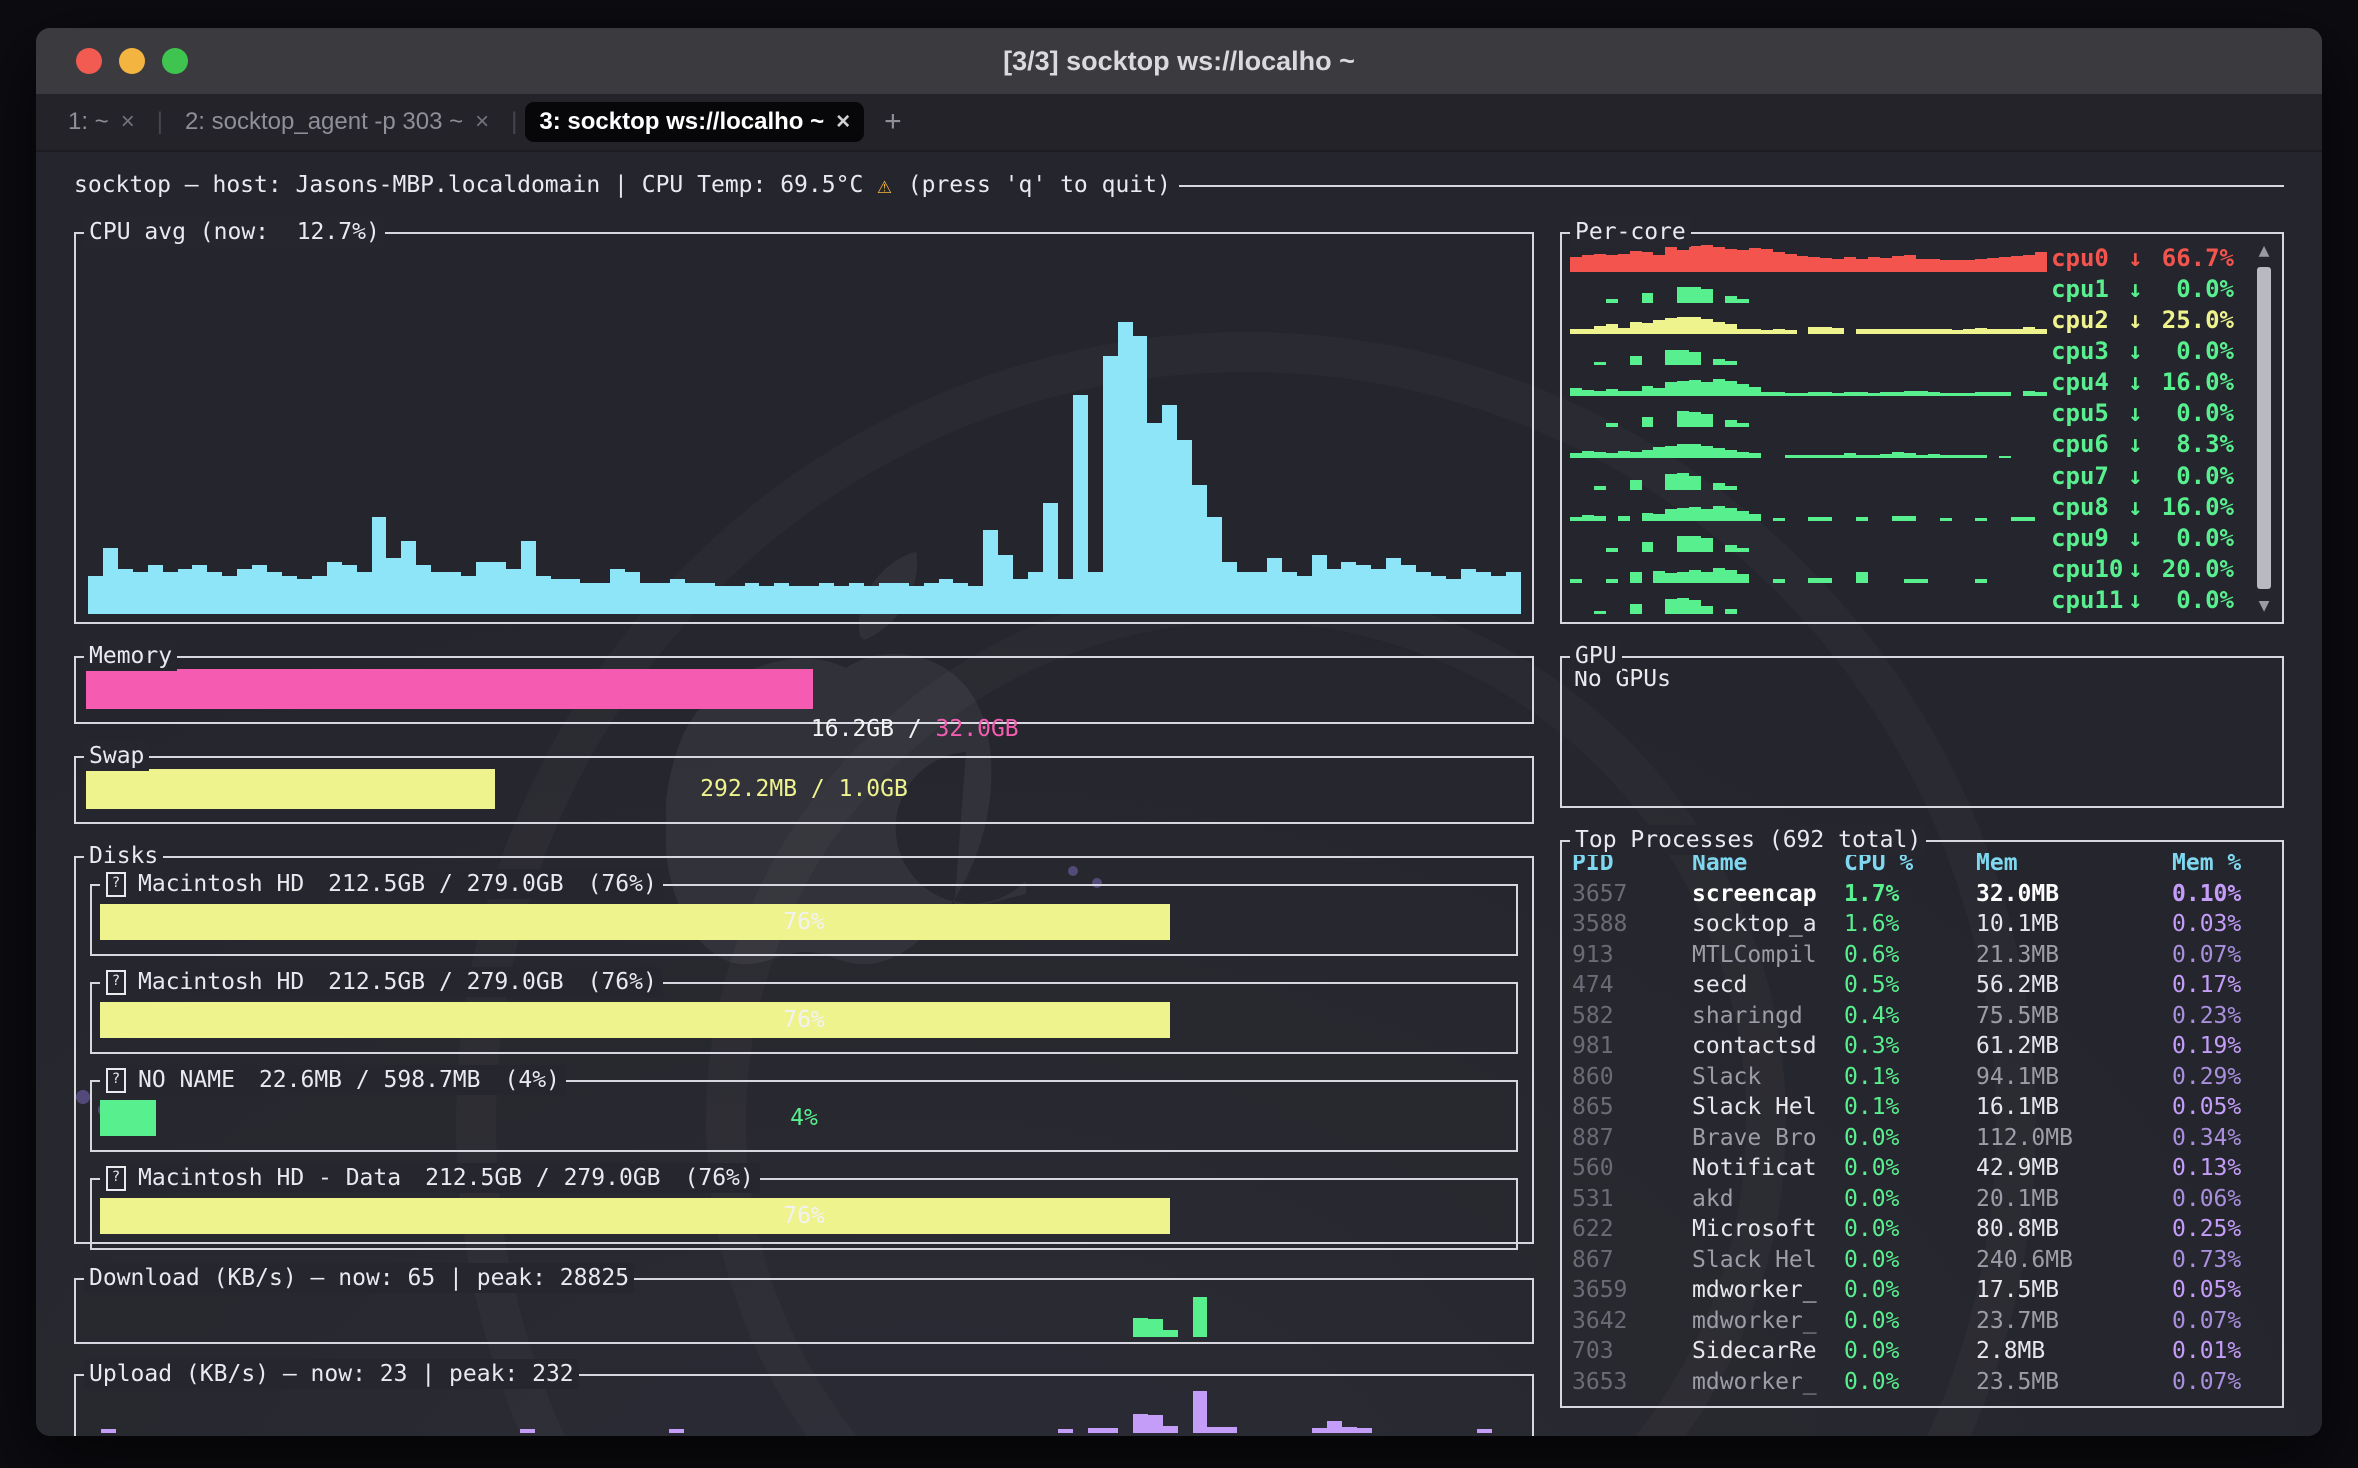  I want to click on minimize-window-button, so click(132, 61).